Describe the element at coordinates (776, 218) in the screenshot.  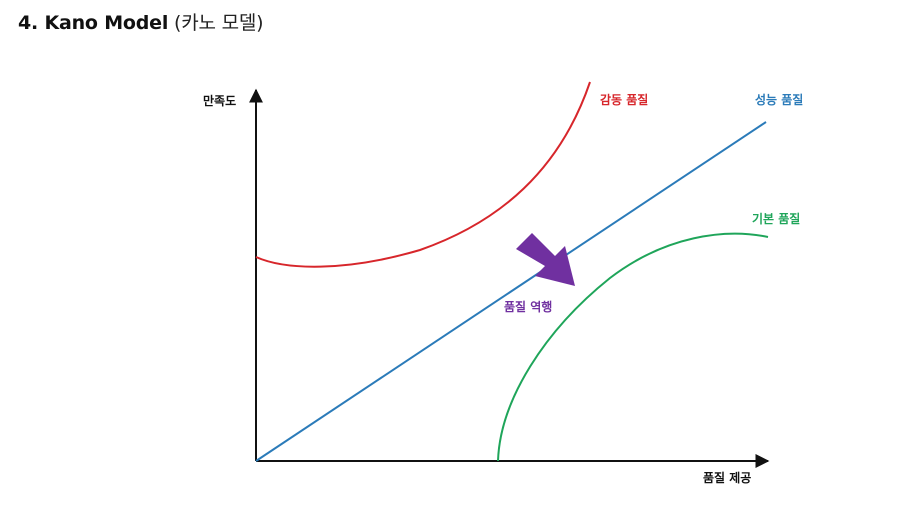
I see `must-be-label: 기본 품질` at that location.